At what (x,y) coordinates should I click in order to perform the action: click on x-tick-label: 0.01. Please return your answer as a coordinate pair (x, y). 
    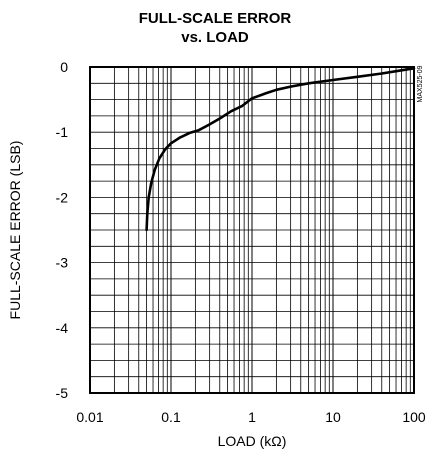
    Looking at the image, I should click on (89, 417).